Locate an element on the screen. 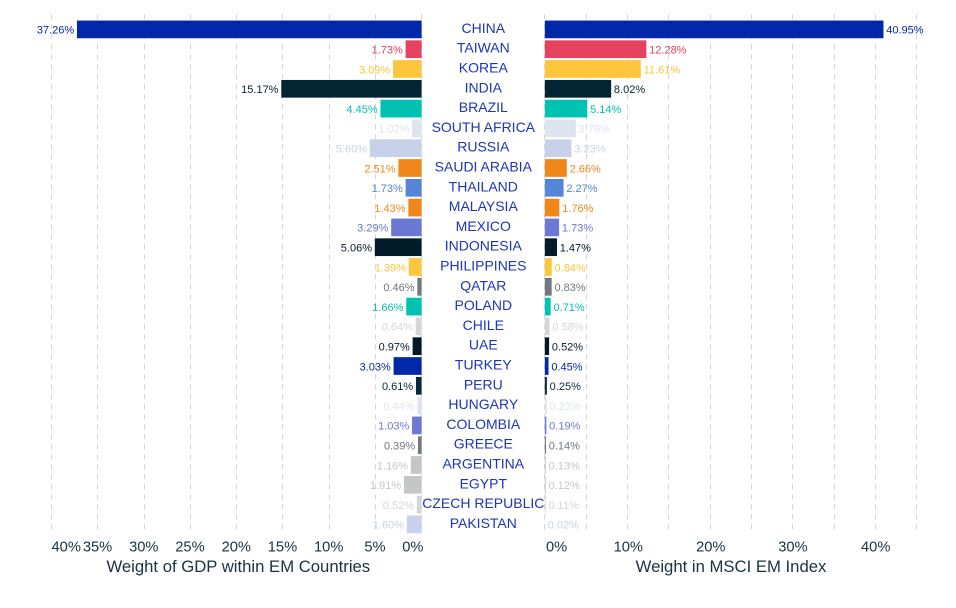 The width and height of the screenshot is (956, 608). svg-text: 5% is located at coordinates (374, 548).